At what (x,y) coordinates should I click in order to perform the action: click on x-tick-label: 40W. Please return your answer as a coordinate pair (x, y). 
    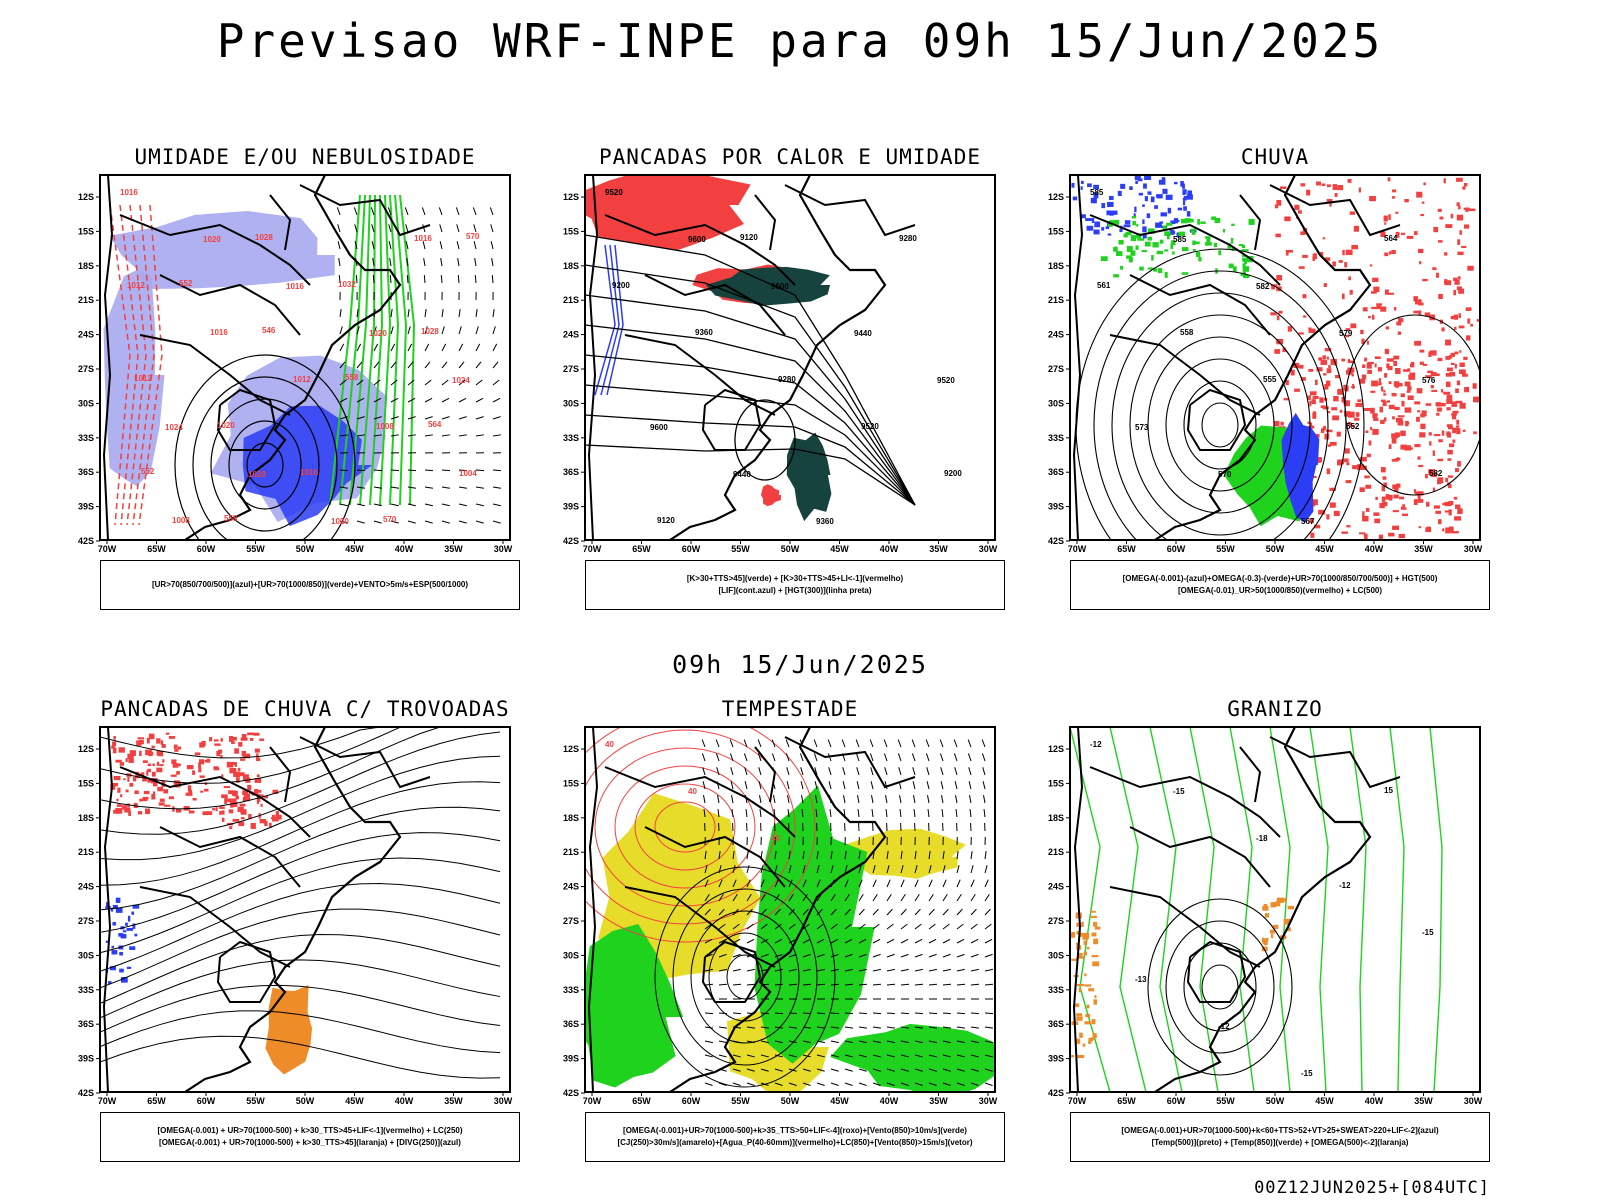
    Looking at the image, I should click on (404, 1101).